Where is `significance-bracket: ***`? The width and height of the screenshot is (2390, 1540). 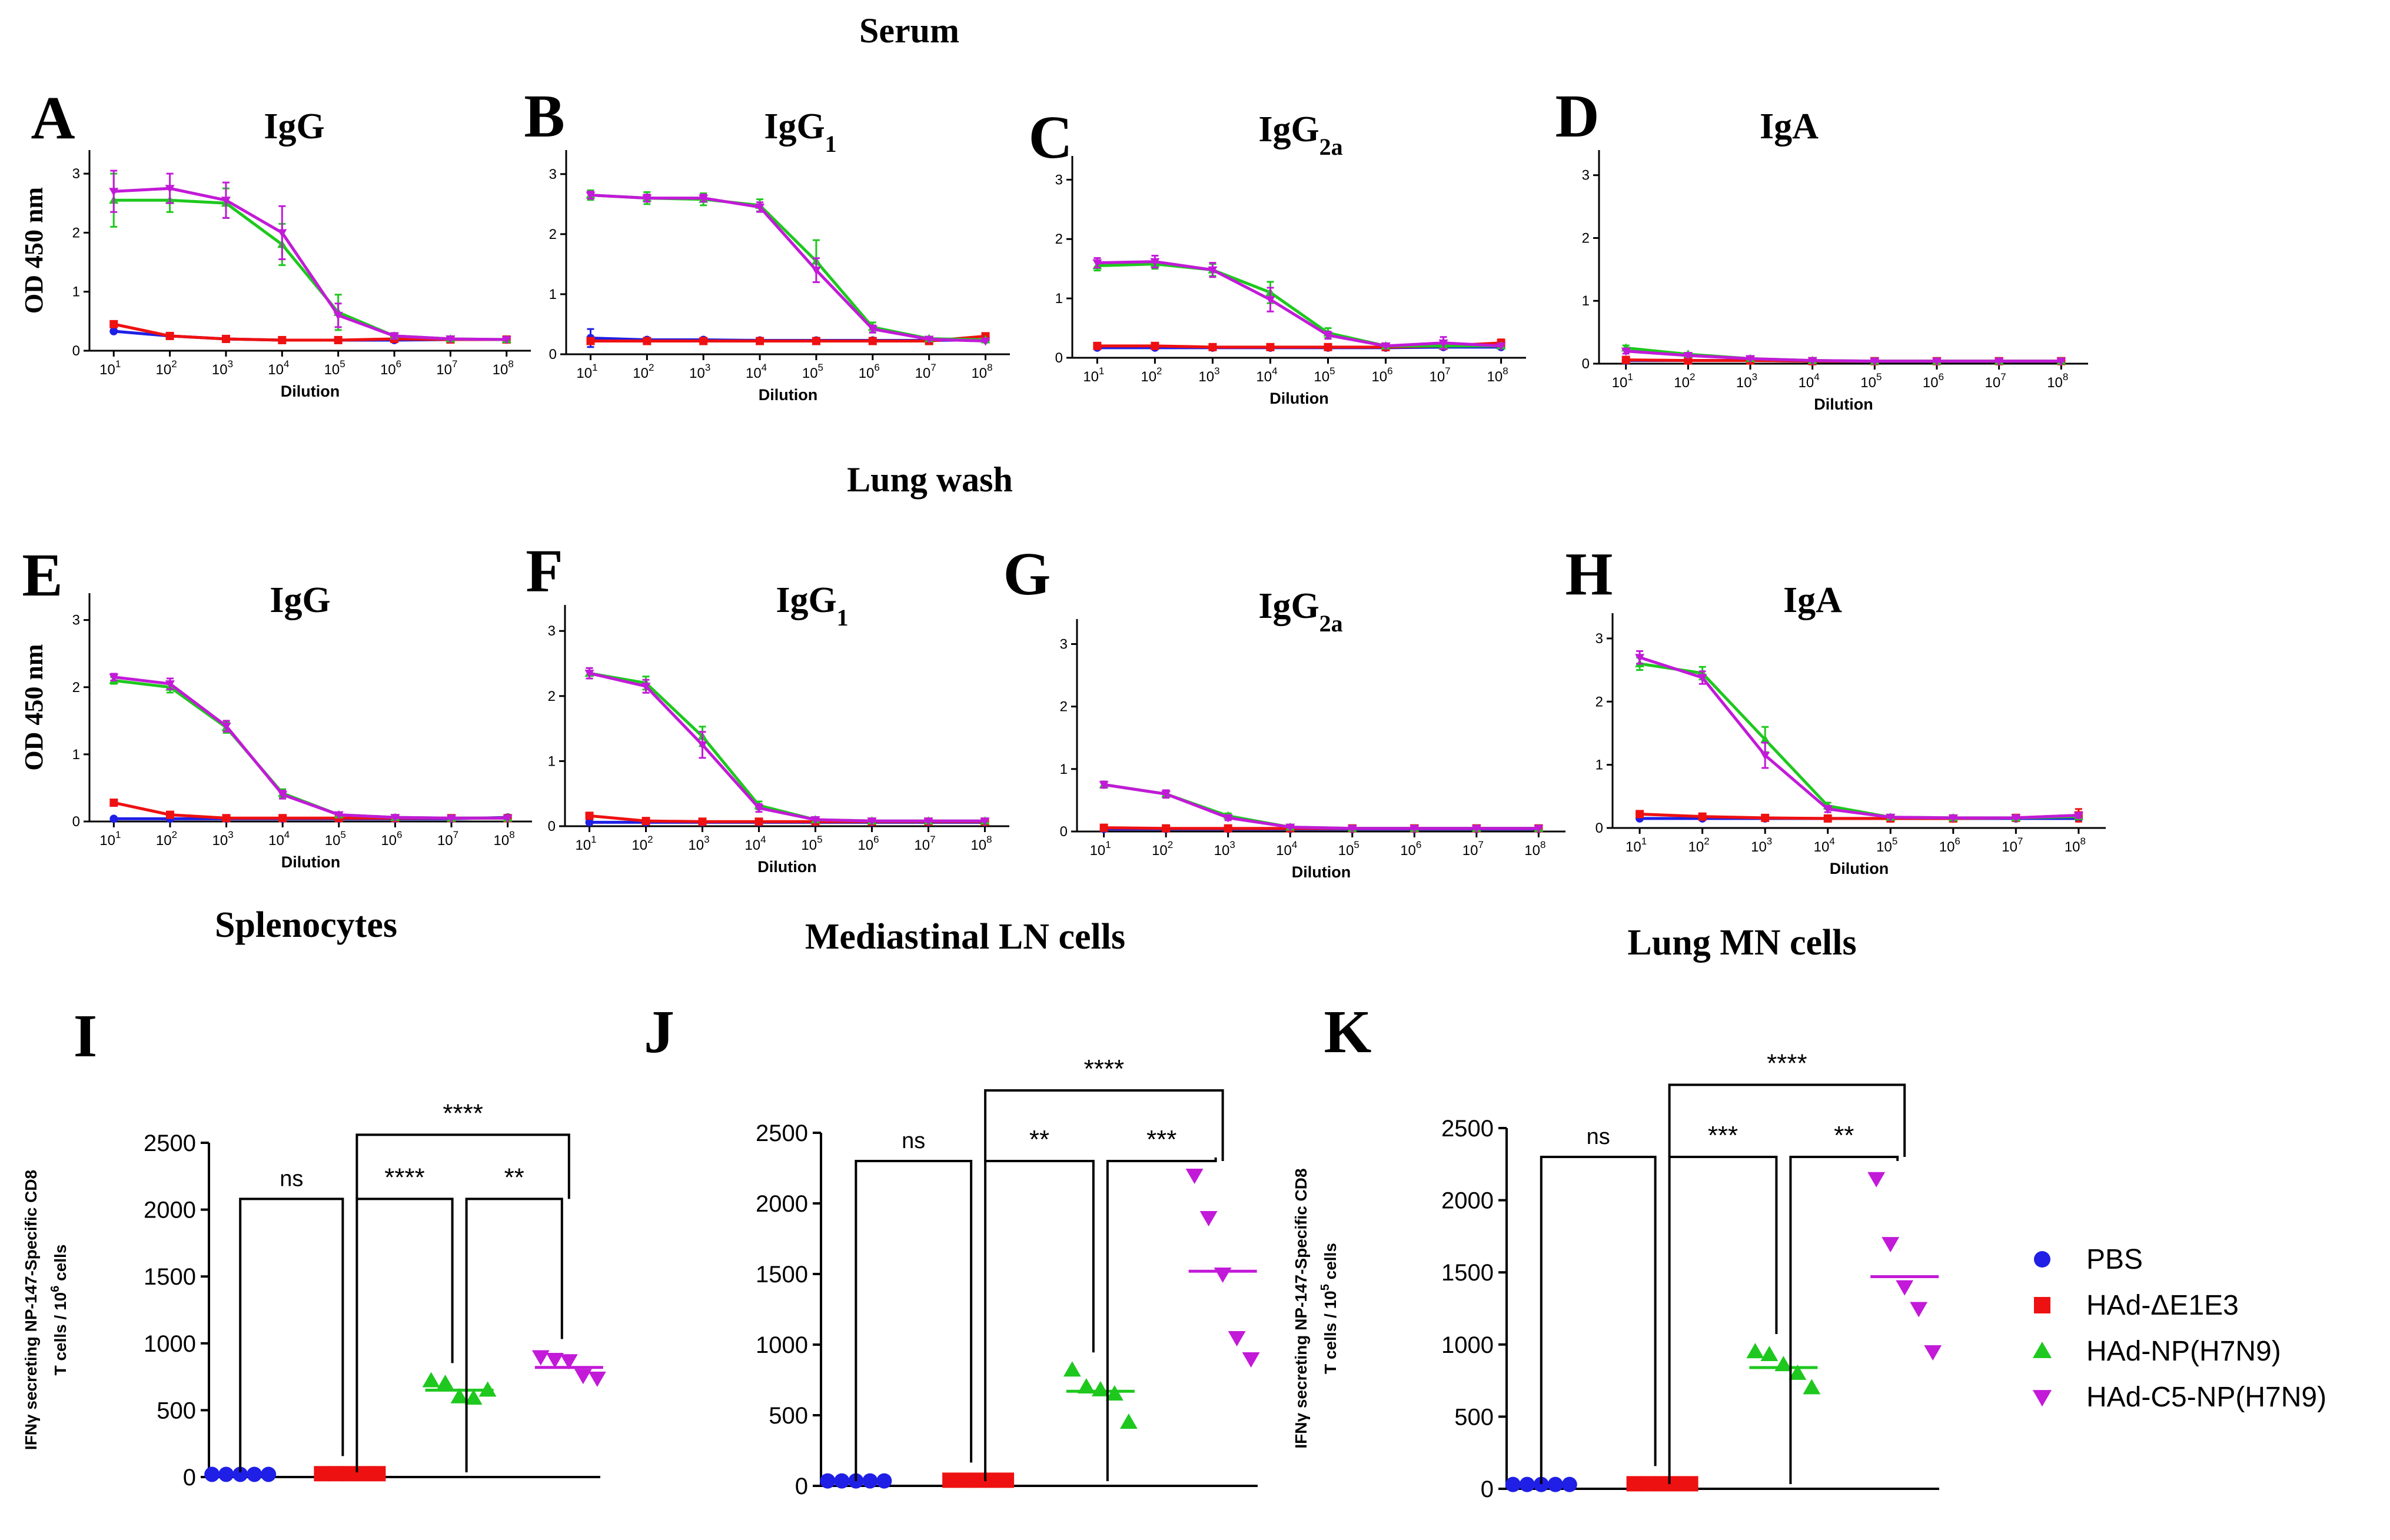
significance-bracket: *** is located at coordinates (1723, 1302).